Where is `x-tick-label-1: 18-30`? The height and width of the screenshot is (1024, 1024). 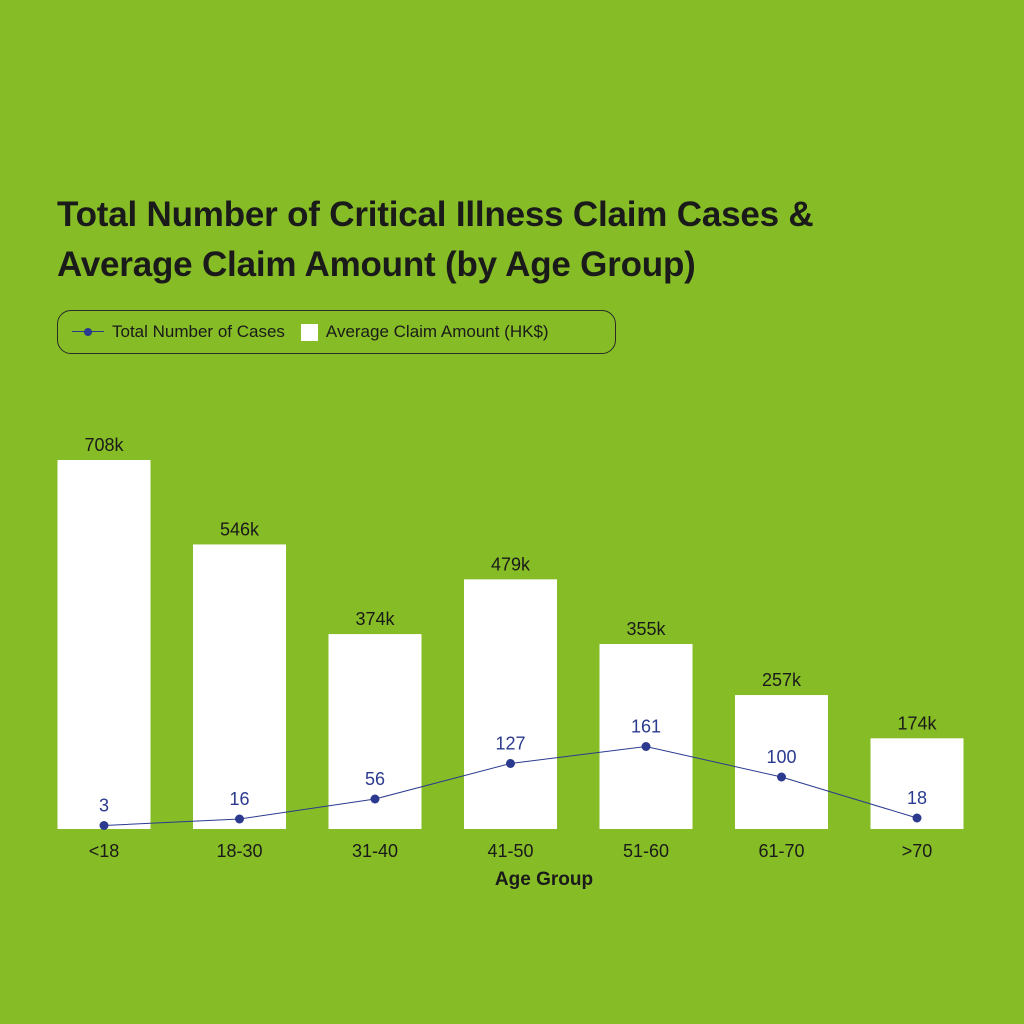 x-tick-label-1: 18-30 is located at coordinates (239, 851).